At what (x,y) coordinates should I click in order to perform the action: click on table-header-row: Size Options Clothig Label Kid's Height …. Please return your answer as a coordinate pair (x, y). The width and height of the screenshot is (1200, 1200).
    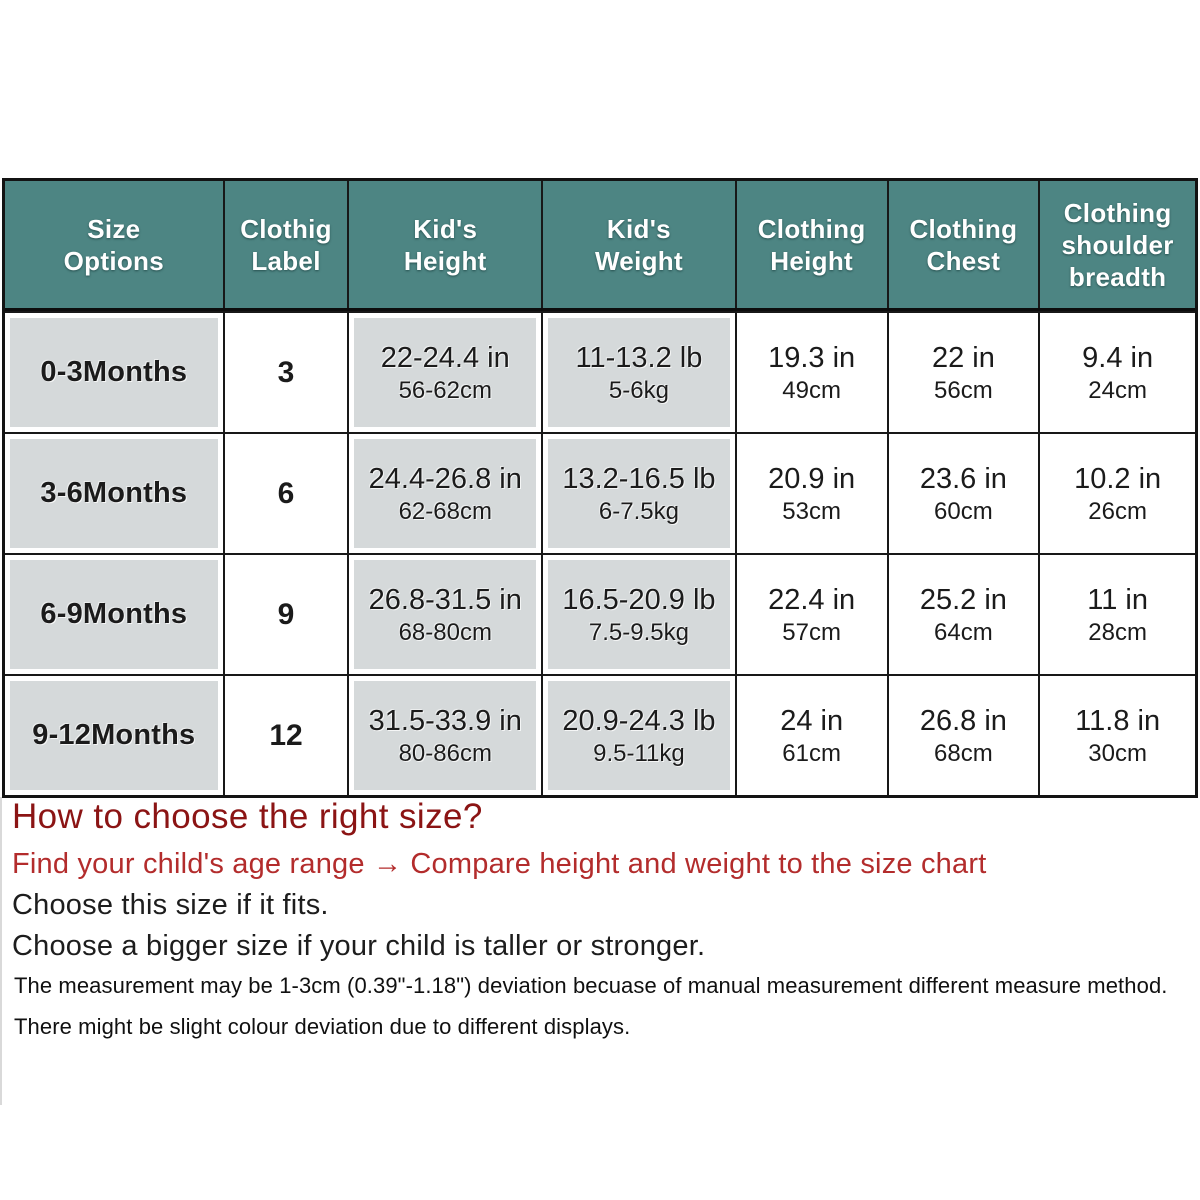
    Looking at the image, I should click on (600, 246).